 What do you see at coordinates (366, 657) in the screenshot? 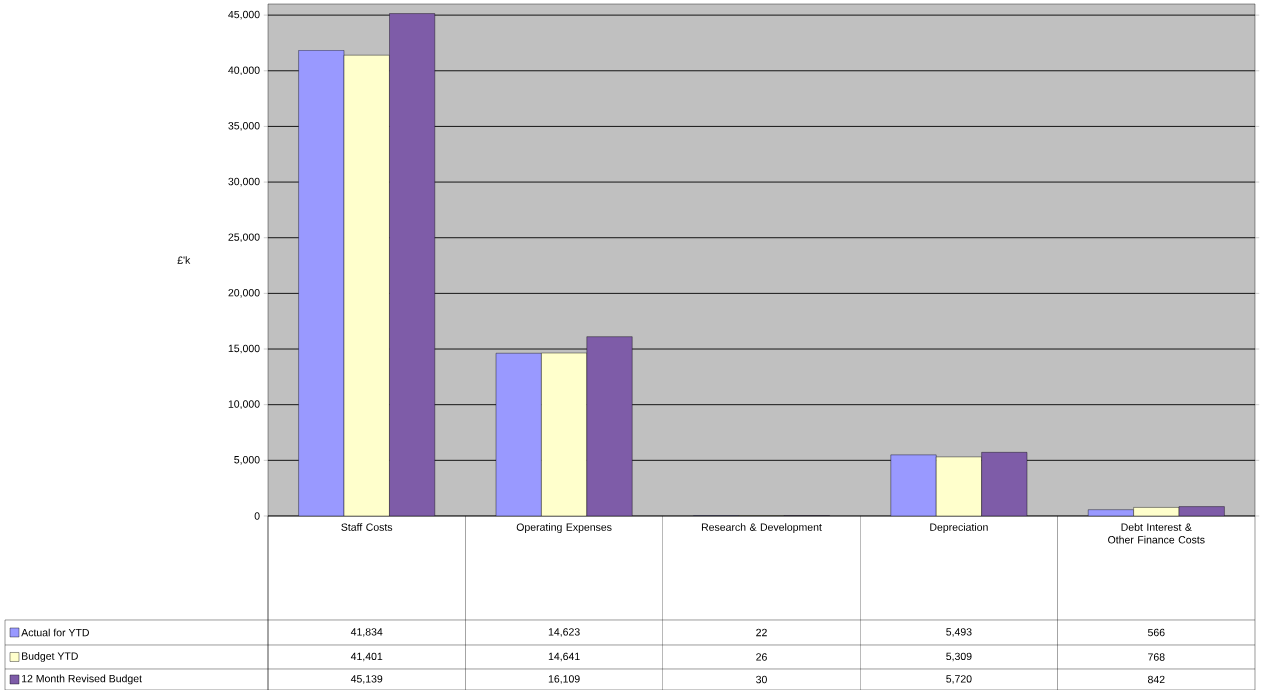
I see `data-label: 41,401` at bounding box center [366, 657].